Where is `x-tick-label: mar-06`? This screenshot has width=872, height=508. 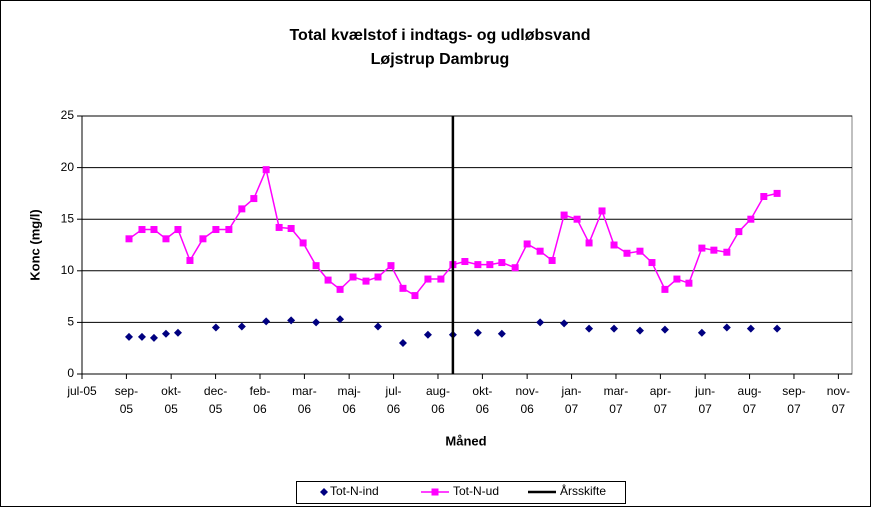 x-tick-label: mar-06 is located at coordinates (304, 400).